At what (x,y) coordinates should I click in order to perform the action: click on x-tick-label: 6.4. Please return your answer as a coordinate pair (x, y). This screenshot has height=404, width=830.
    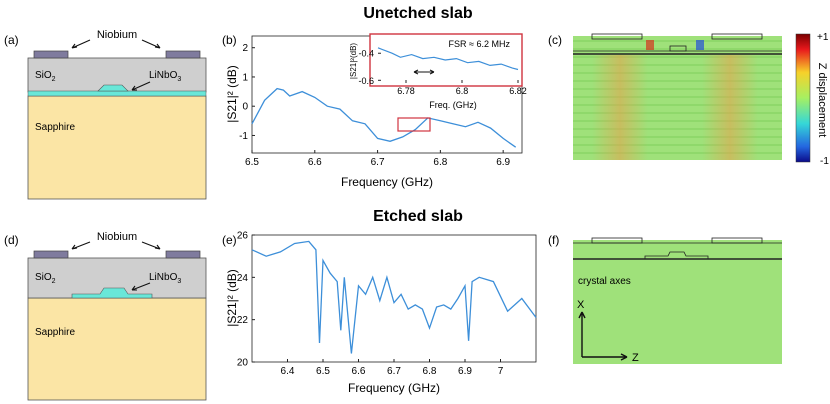
    Looking at the image, I should click on (288, 371).